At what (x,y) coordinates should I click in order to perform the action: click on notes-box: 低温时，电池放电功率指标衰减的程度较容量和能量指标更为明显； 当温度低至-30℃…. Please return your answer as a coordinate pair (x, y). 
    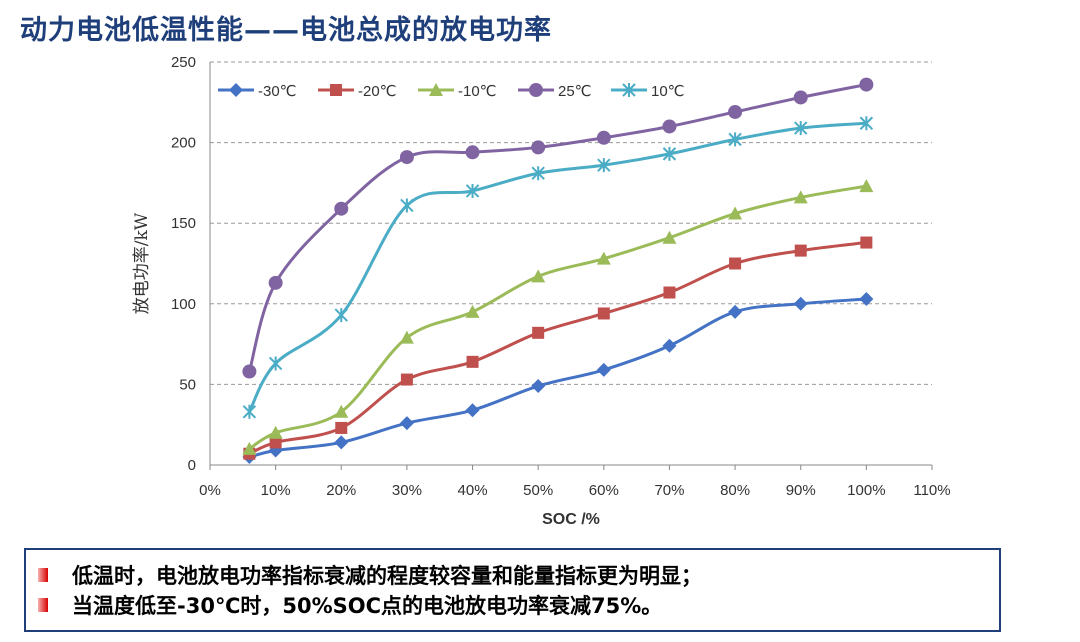
    Looking at the image, I should click on (512, 590).